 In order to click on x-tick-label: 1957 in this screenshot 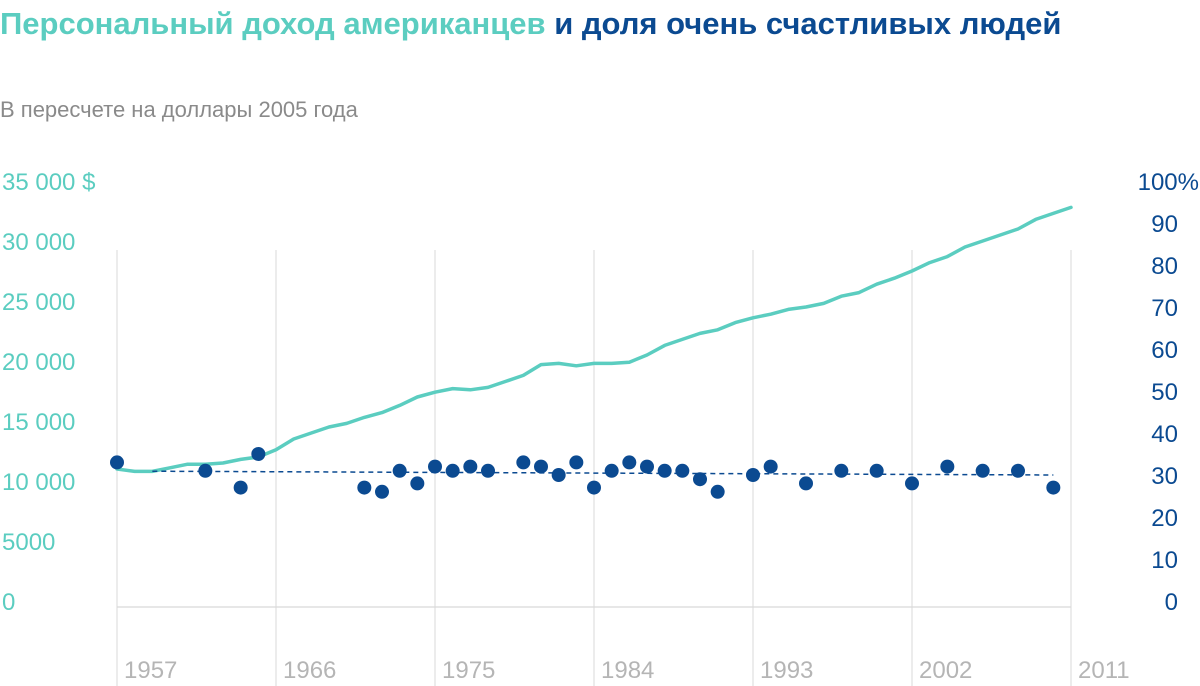, I will do `click(150, 670)`.